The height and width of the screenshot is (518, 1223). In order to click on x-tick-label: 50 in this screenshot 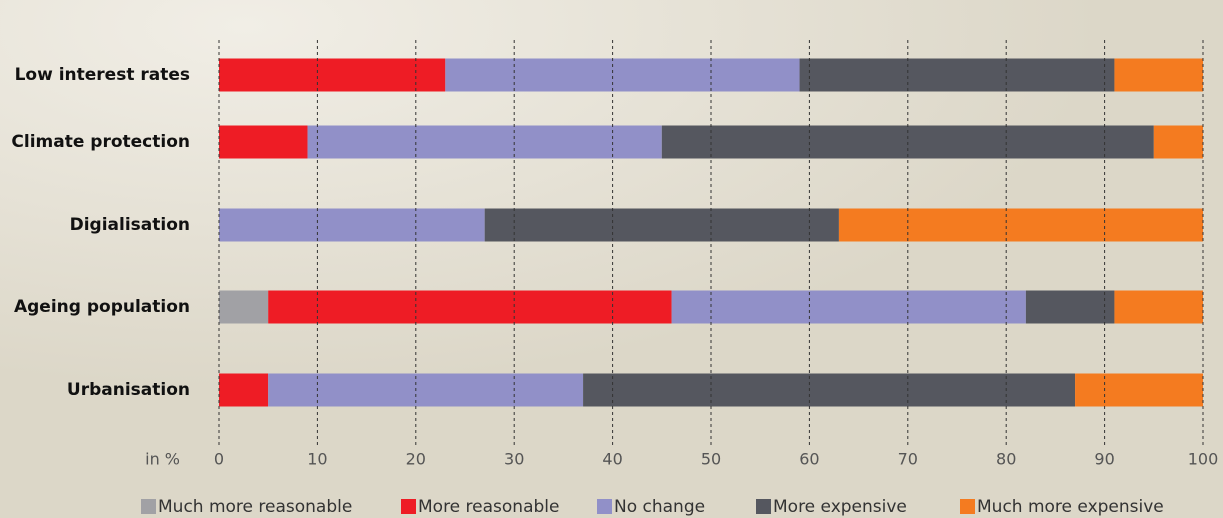, I will do `click(711, 459)`.